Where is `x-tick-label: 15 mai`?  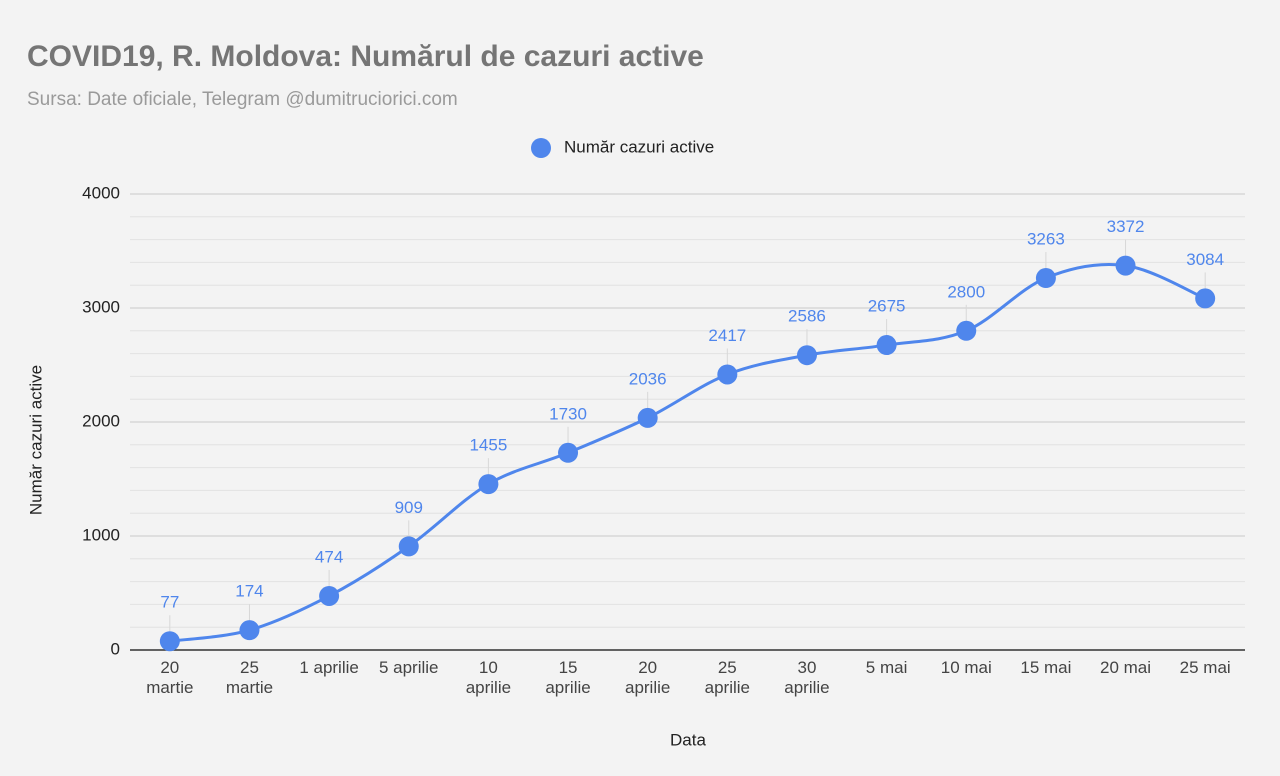 x-tick-label: 15 mai is located at coordinates (1046, 667).